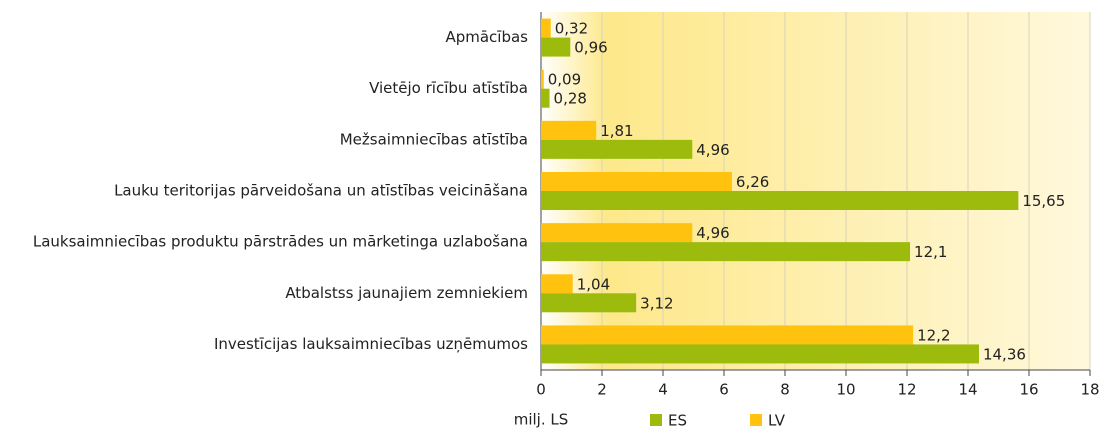  Describe the element at coordinates (406, 293) in the screenshot. I see `y-tick-label: Atbalstss jaunajiem zemniekiem` at that location.